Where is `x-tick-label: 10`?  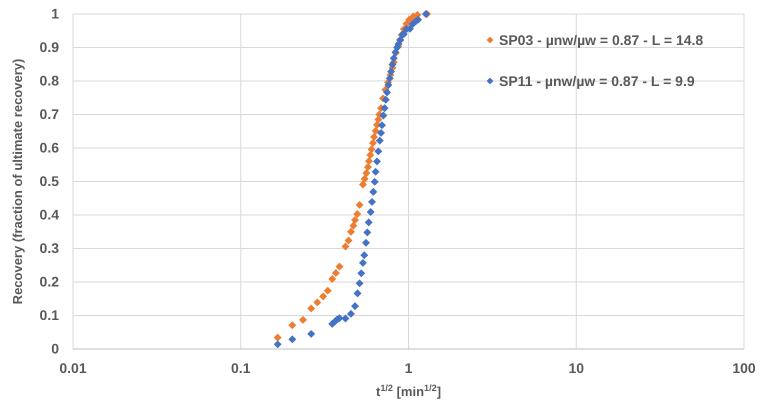
x-tick-label: 10 is located at coordinates (576, 368).